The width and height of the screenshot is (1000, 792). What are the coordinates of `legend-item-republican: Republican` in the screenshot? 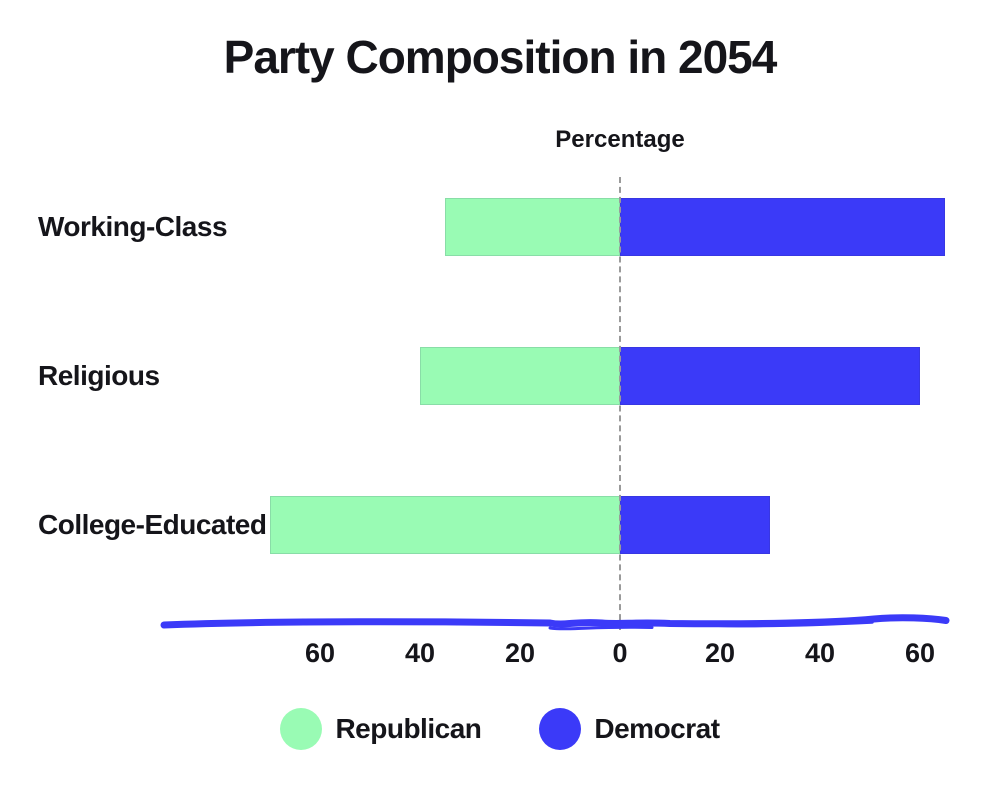 It's located at (381, 729).